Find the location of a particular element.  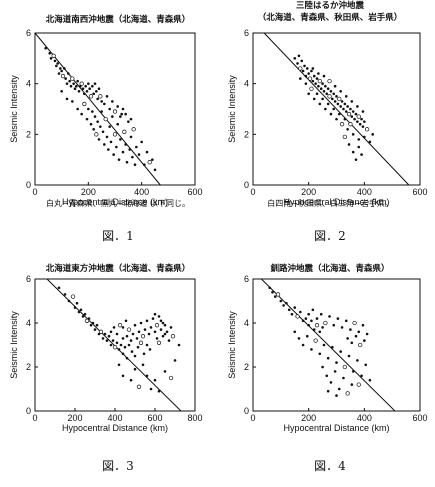

y-tick-label: 4 is located at coordinates (28, 323).